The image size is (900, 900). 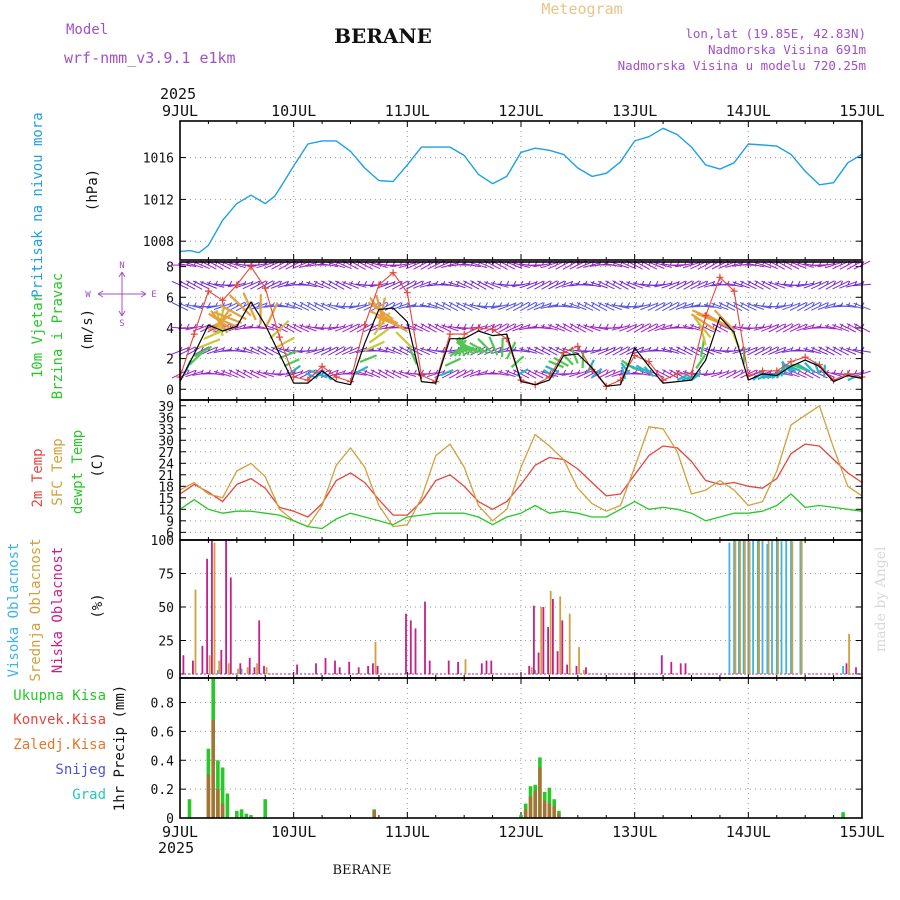 I want to click on precip-ylabel: 1hr Precip (mm), so click(x=120, y=748).